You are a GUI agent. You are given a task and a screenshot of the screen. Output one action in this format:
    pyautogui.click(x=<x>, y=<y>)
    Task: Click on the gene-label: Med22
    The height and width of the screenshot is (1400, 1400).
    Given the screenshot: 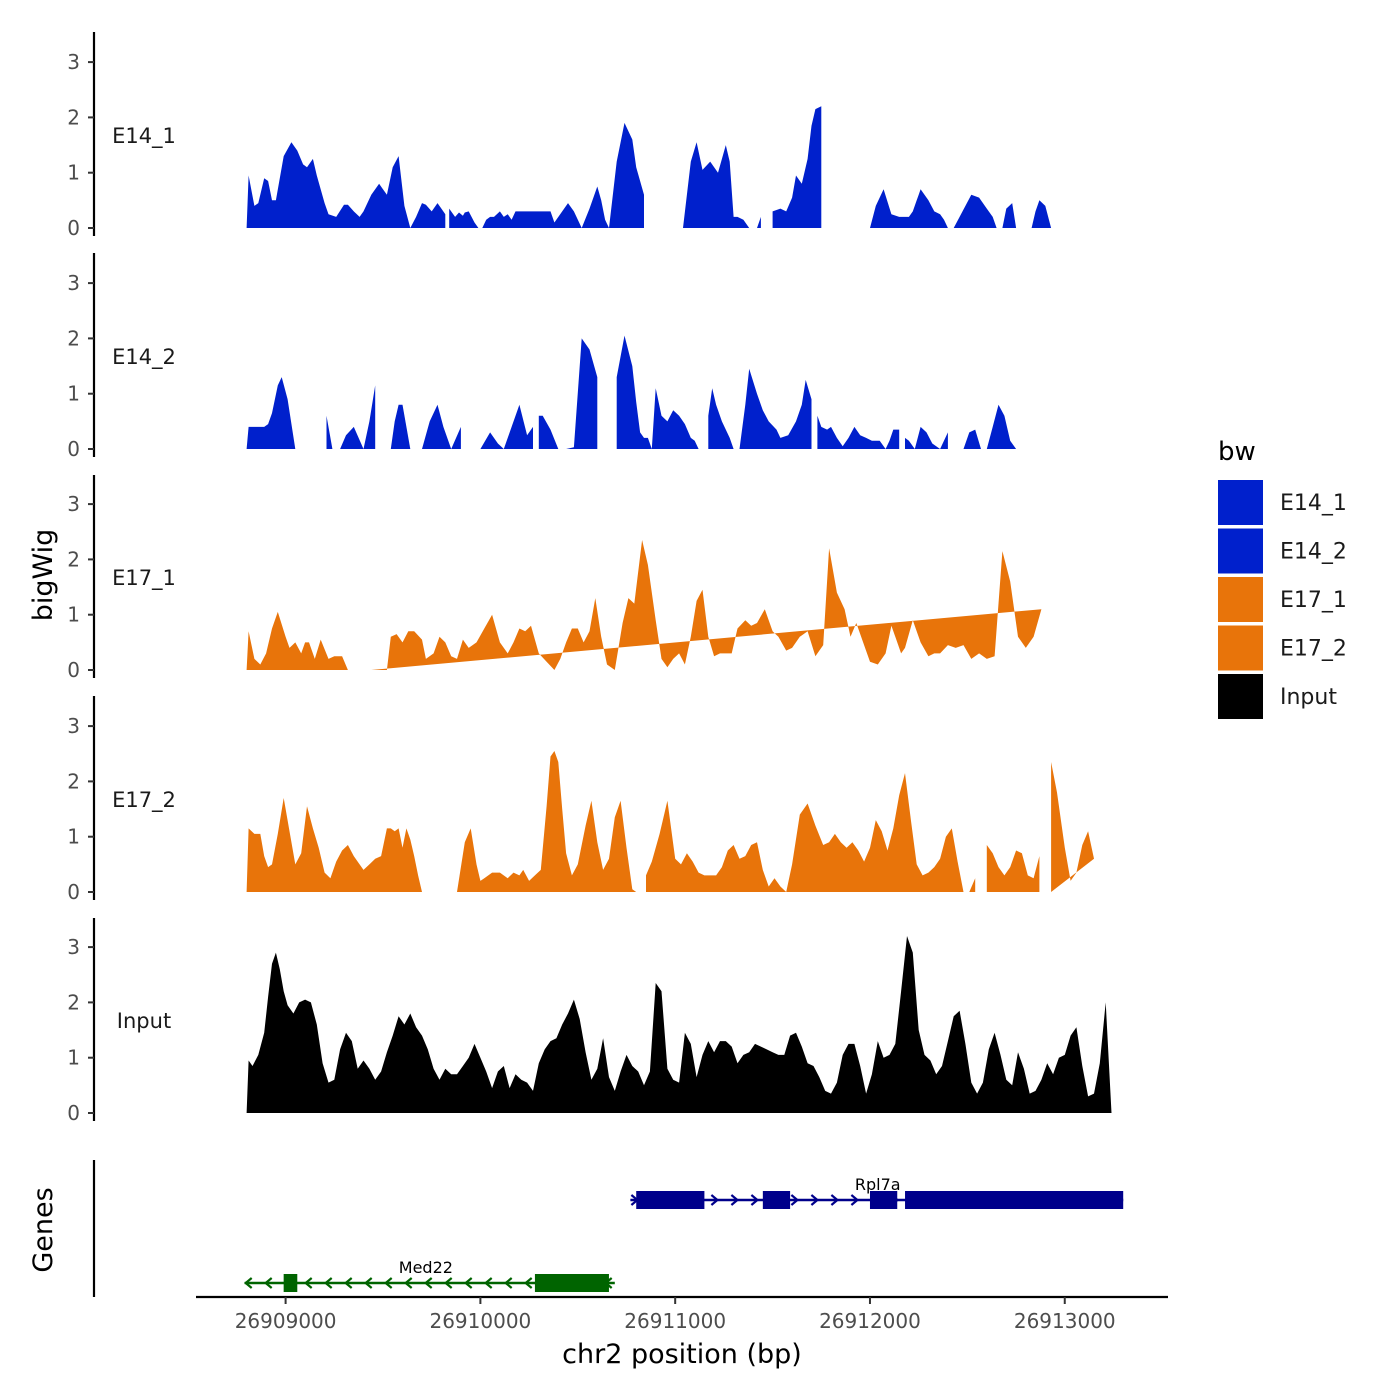 What is the action you would take?
    pyautogui.click(x=426, y=1267)
    